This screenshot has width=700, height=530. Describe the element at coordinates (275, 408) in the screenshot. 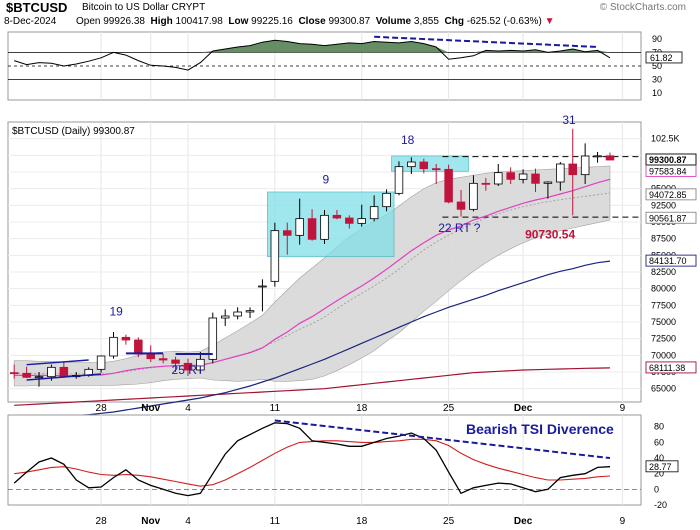

I see `date-label-mid: 11` at that location.